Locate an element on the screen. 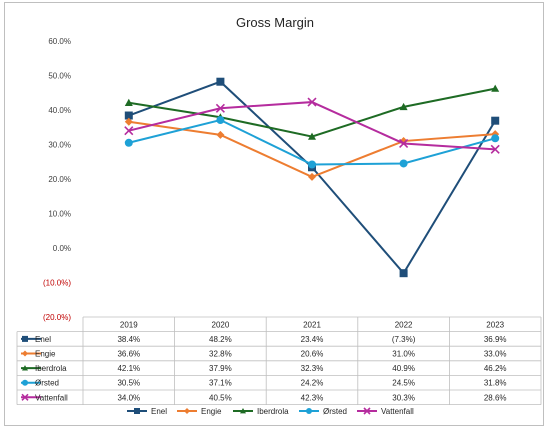 Image resolution: width=550 pixels, height=431 pixels. y-tick-label: 60.0% is located at coordinates (59, 41).